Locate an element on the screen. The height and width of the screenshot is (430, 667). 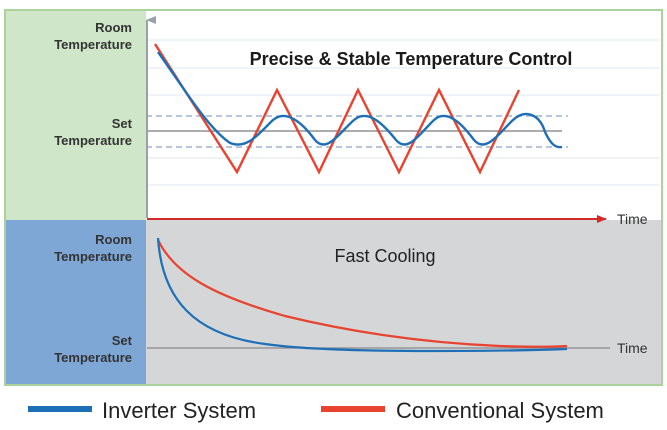
top-room-label-1: Room is located at coordinates (113, 27).